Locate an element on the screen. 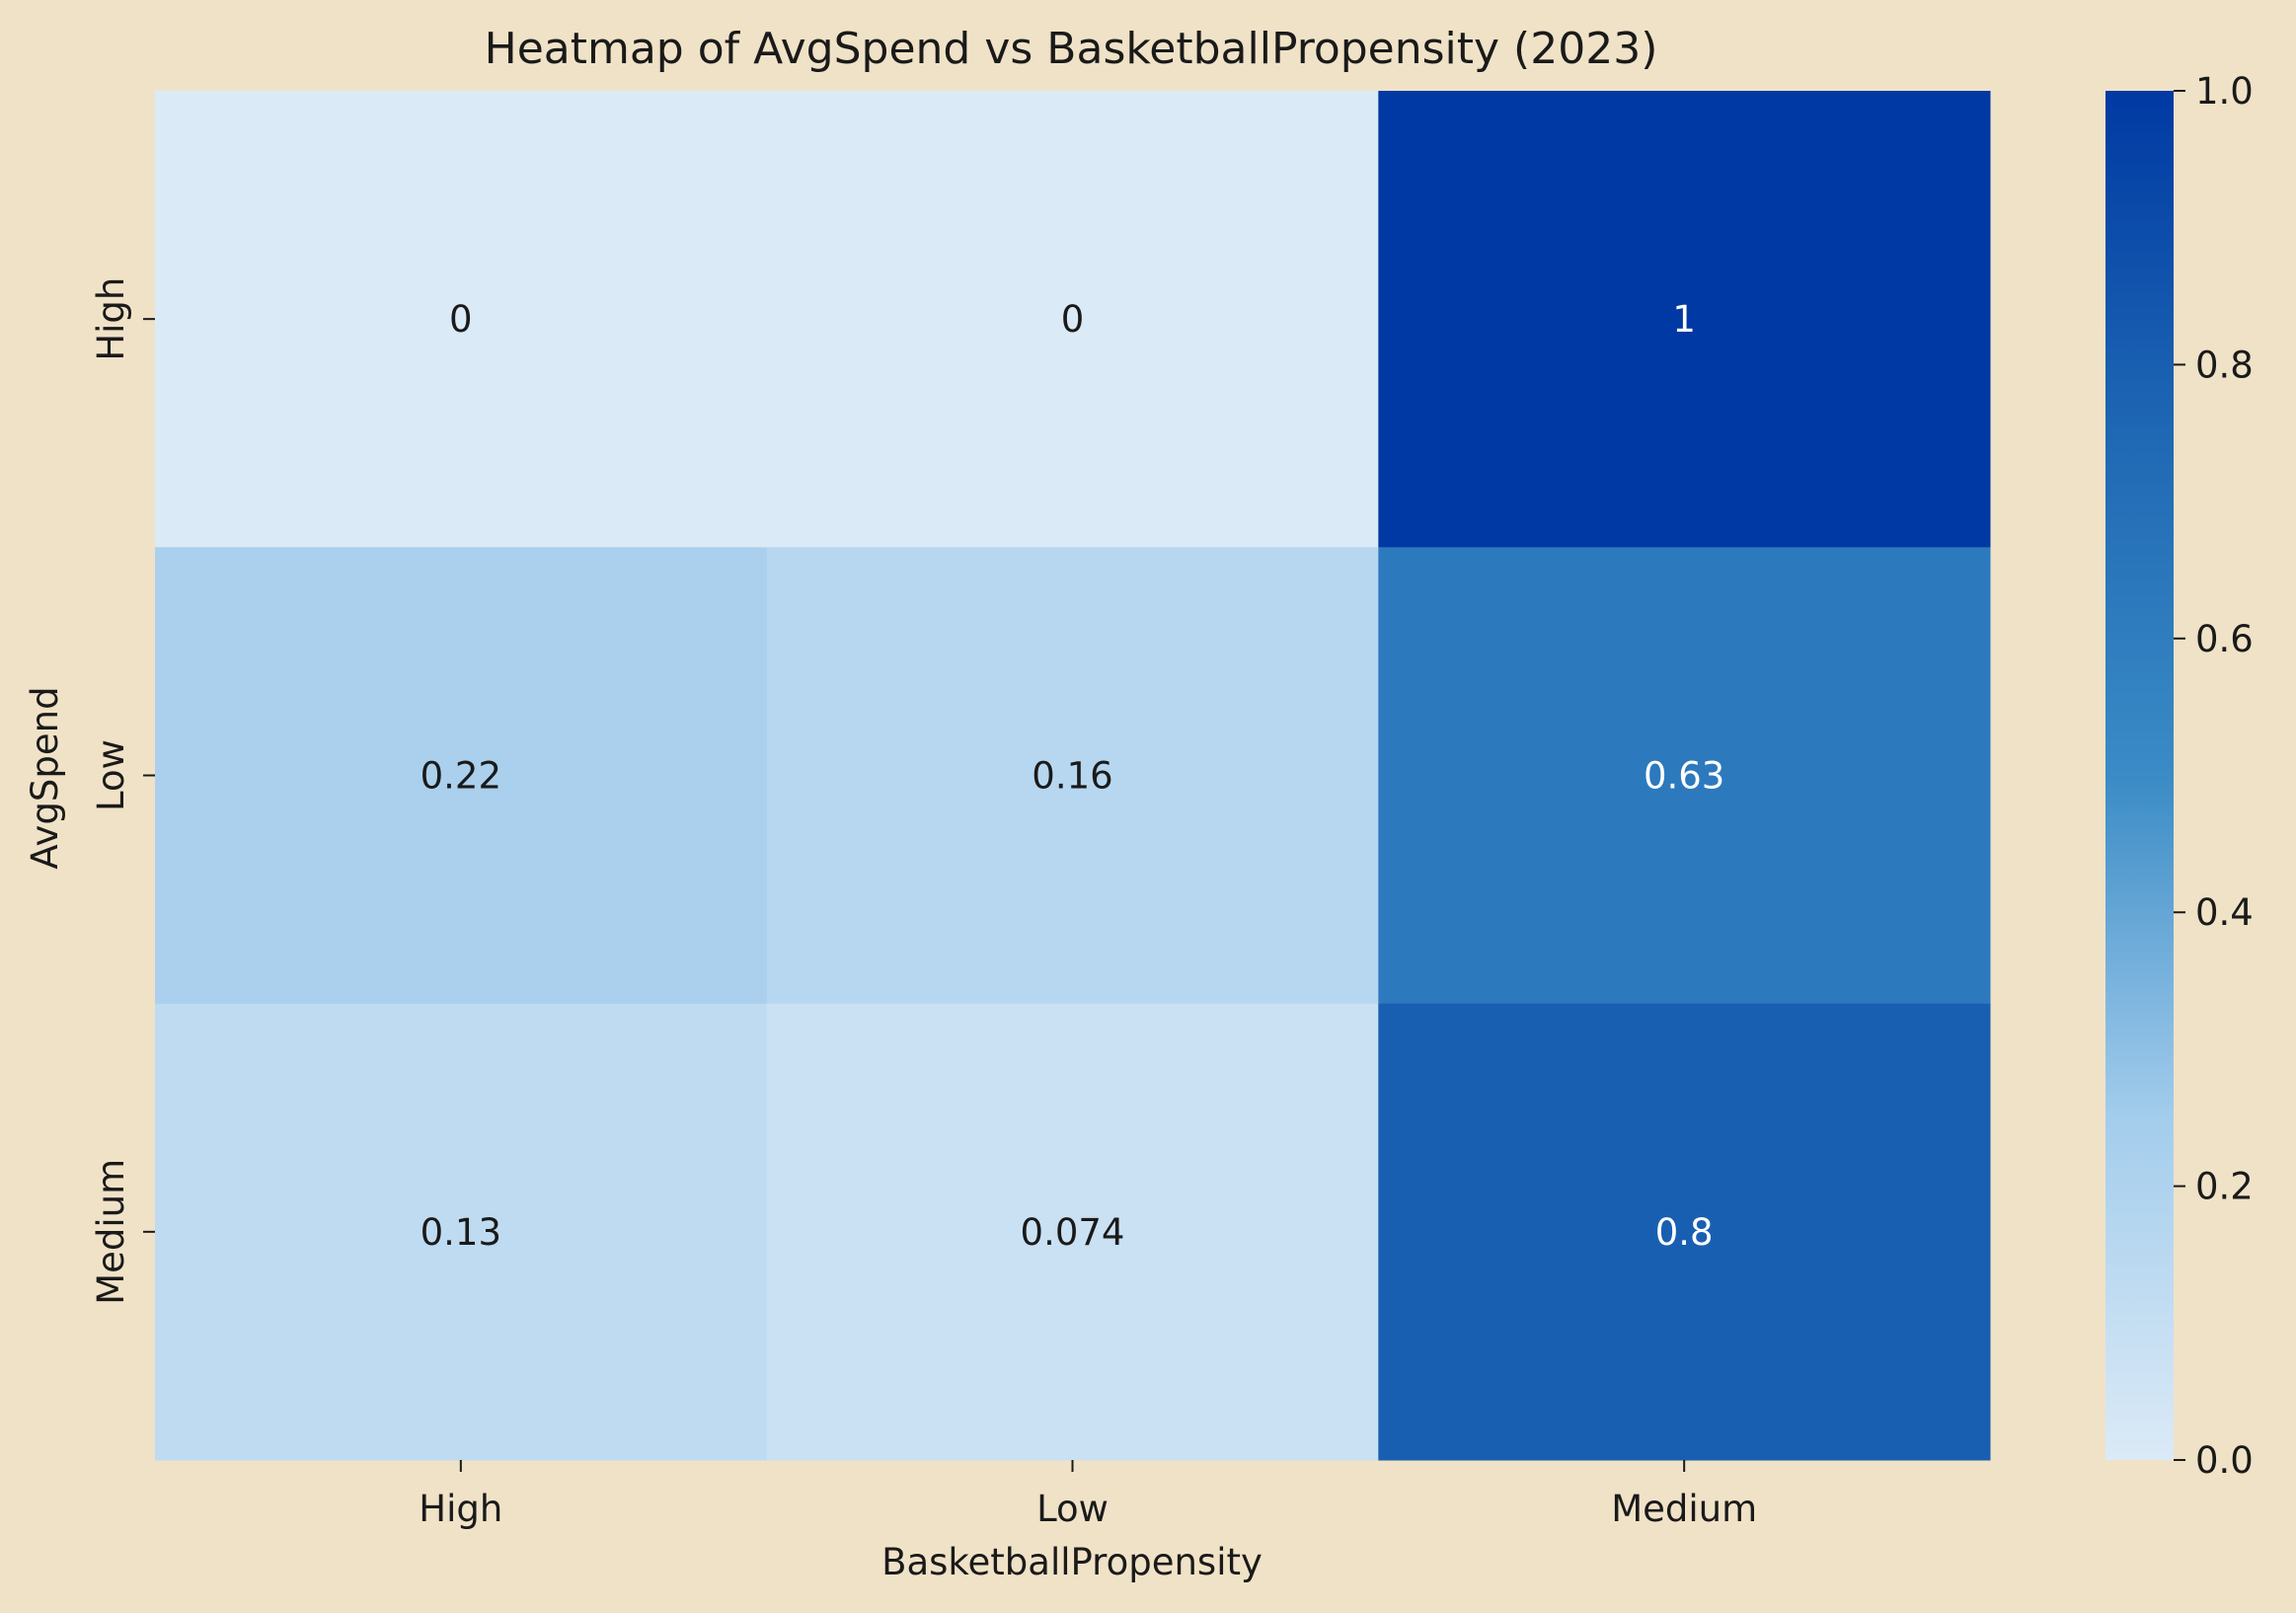  y-axis-label: AvgSpend is located at coordinates (45, 777).